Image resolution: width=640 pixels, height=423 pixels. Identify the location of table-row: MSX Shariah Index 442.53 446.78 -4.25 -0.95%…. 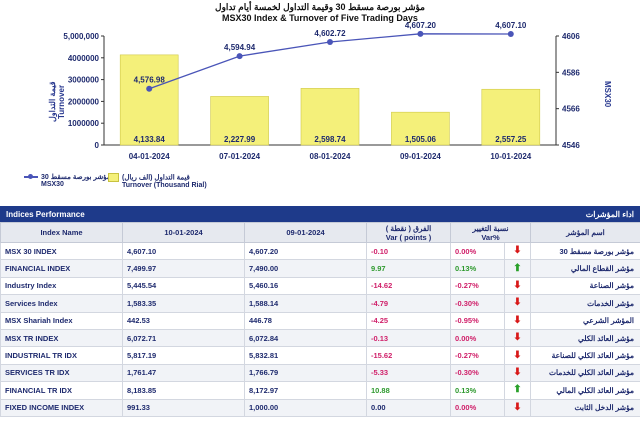
(320, 320).